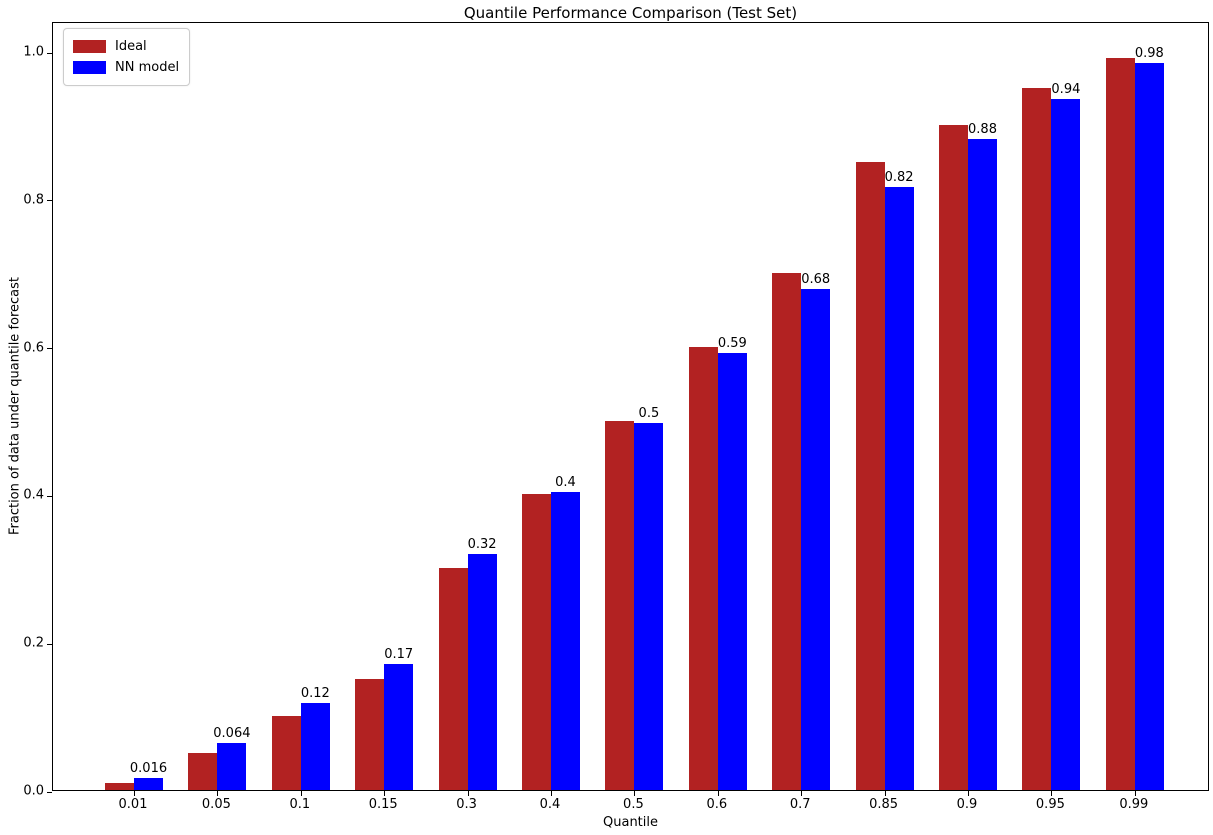  I want to click on value-label-0.1: 0.12, so click(315, 693).